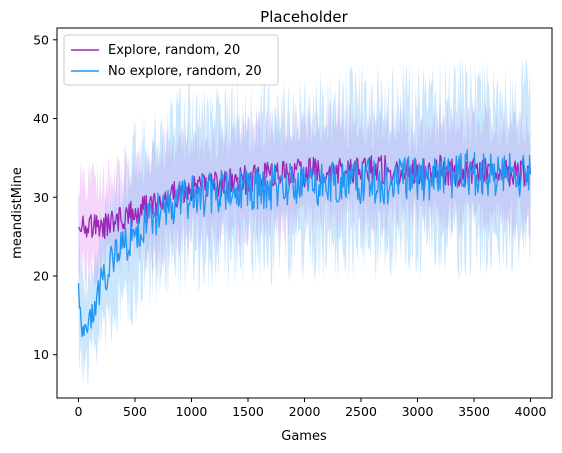 Image resolution: width=562 pixels, height=453 pixels. I want to click on x-tick-label: 2000, so click(305, 411).